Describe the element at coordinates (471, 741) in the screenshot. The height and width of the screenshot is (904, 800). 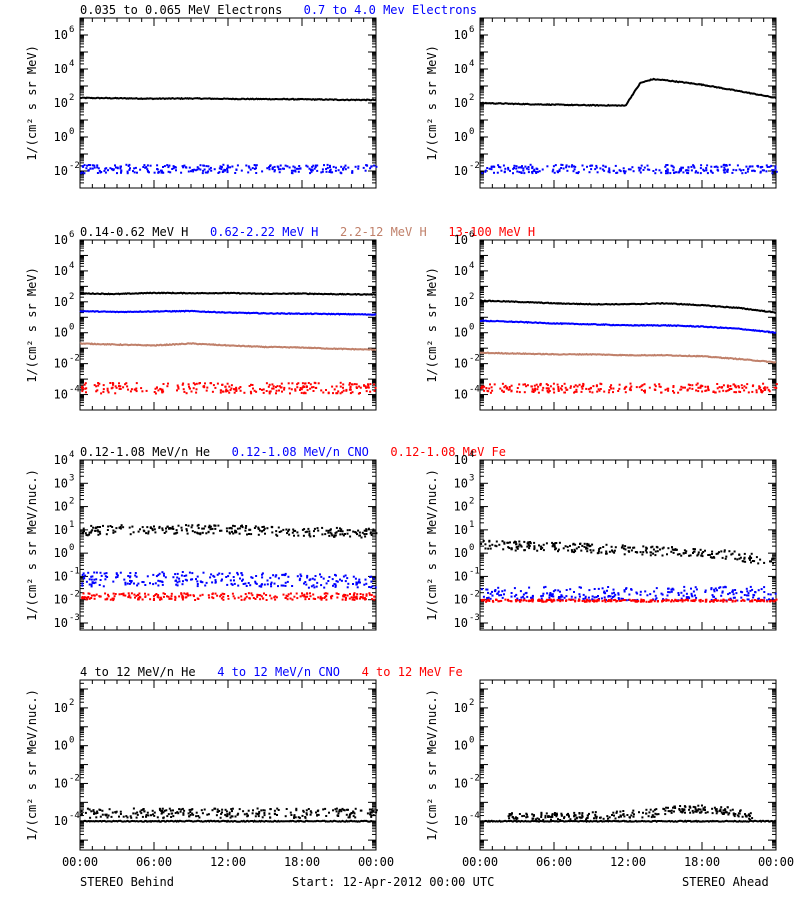
I see `y-tick-label-exponent: 0` at that location.